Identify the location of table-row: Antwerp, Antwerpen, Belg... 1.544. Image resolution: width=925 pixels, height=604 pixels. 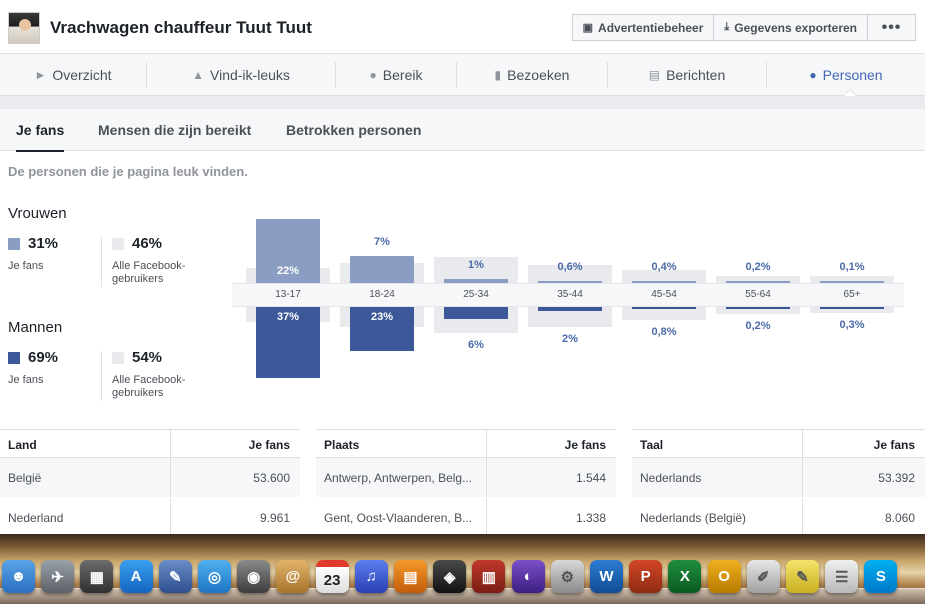
(466, 477).